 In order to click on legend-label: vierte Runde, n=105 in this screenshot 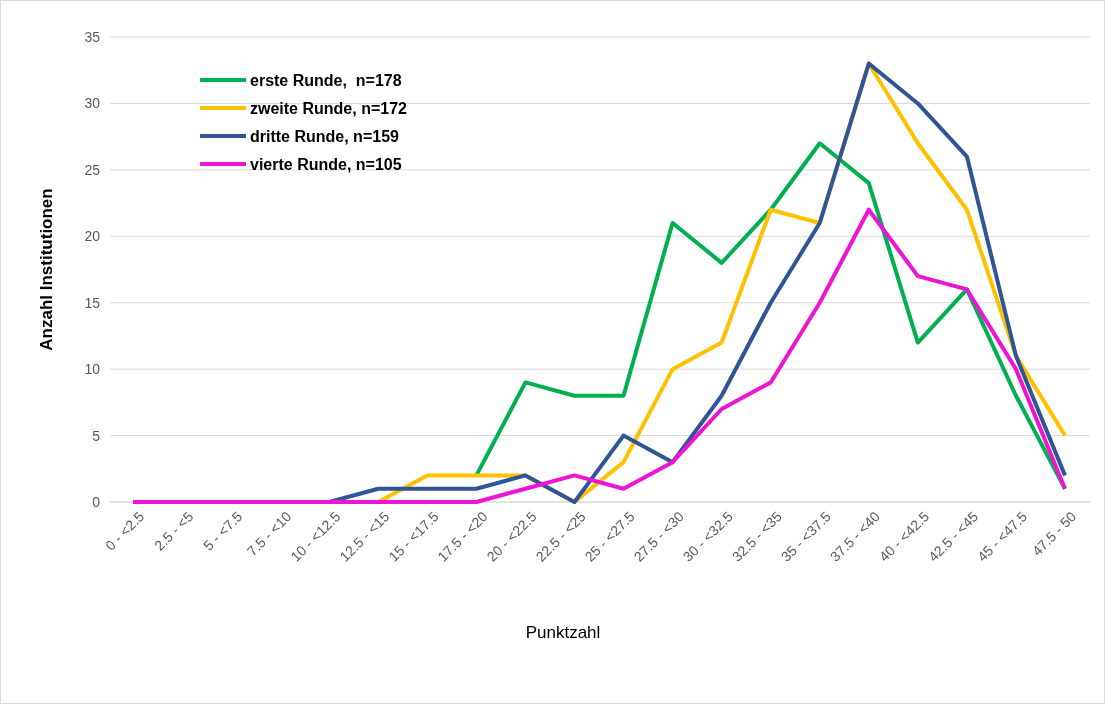, I will do `click(326, 164)`.